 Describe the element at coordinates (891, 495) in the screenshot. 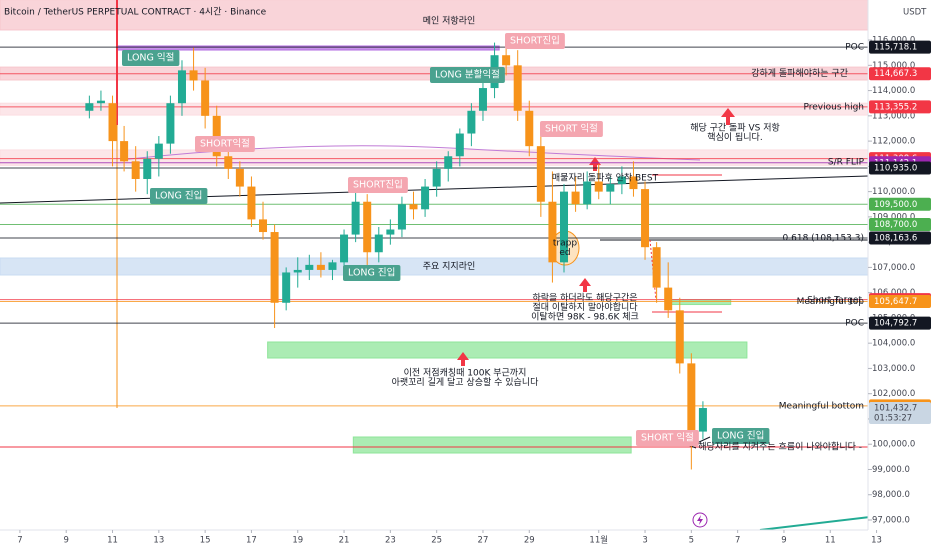

I see `y-tick-label: 98,000.0` at that location.